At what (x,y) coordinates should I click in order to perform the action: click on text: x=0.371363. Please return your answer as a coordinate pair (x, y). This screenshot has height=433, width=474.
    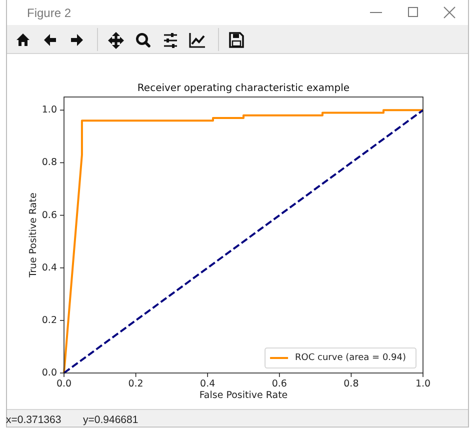
    Looking at the image, I should click on (34, 420).